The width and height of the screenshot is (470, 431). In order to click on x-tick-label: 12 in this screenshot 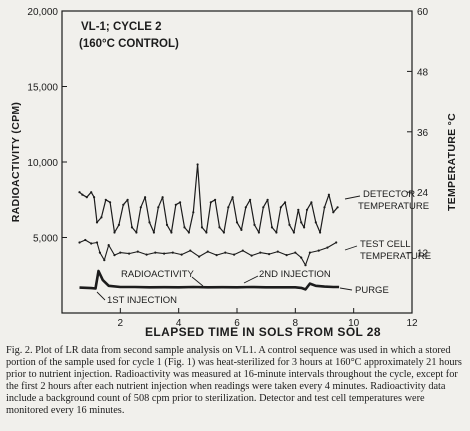, I will do `click(412, 323)`.